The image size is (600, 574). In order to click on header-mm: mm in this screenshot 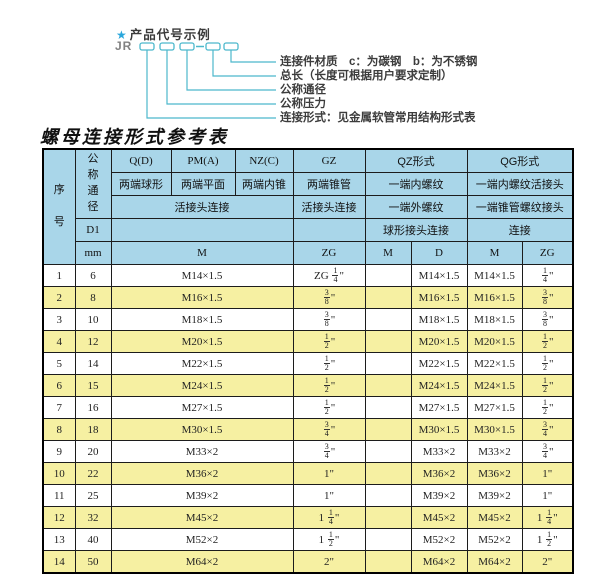, I will do `click(93, 253)`.